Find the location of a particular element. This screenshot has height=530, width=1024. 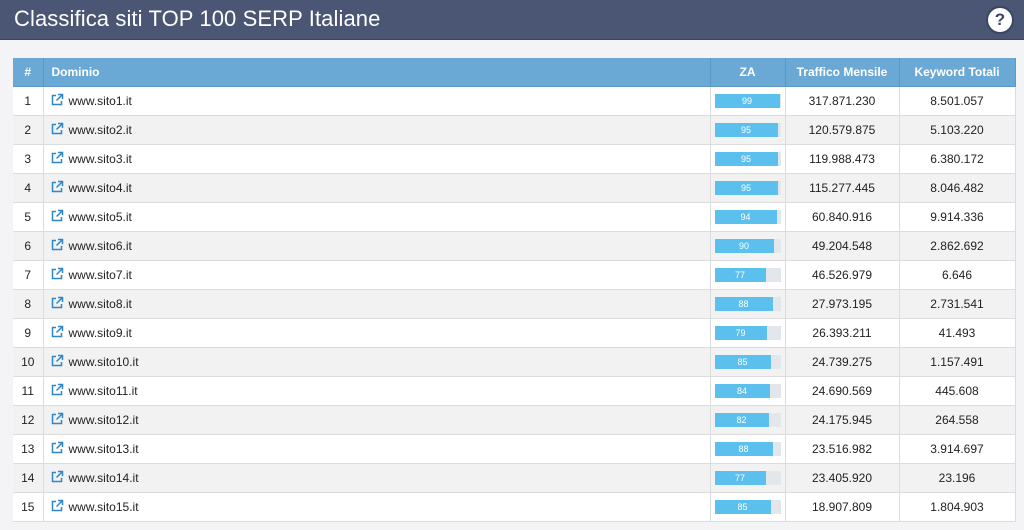

domain-link: www.sito13.it is located at coordinates (103, 449).